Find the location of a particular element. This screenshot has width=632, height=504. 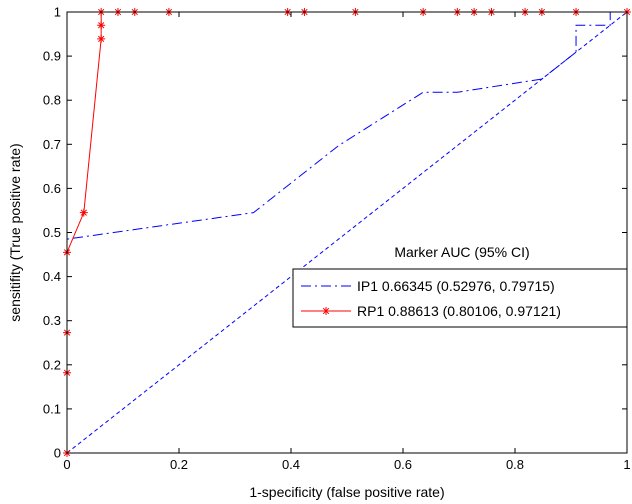

x-tick-label: 0.8 is located at coordinates (515, 464).